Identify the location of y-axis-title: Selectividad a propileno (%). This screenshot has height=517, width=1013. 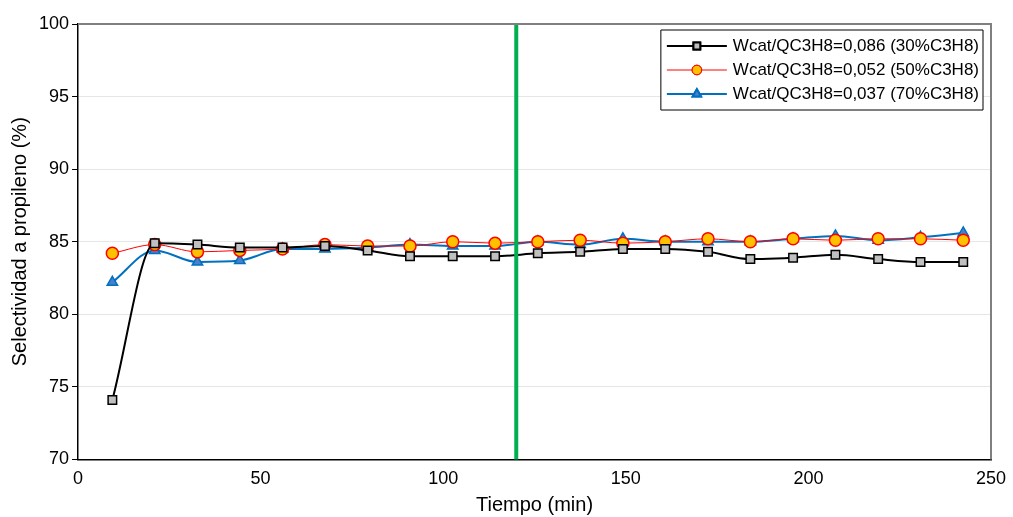
(18, 242).